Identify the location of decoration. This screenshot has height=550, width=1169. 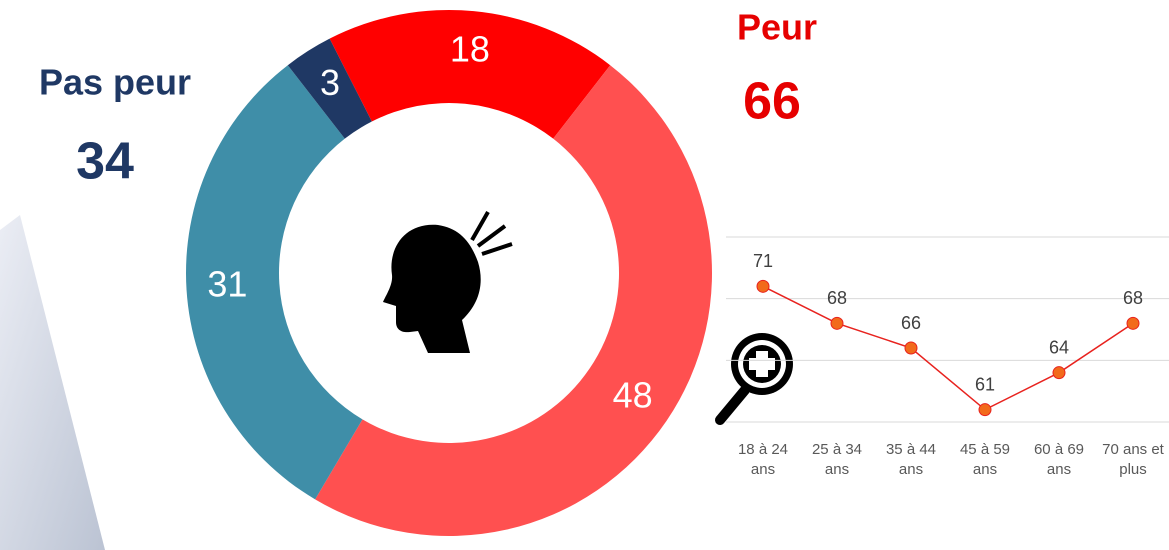
(52, 382).